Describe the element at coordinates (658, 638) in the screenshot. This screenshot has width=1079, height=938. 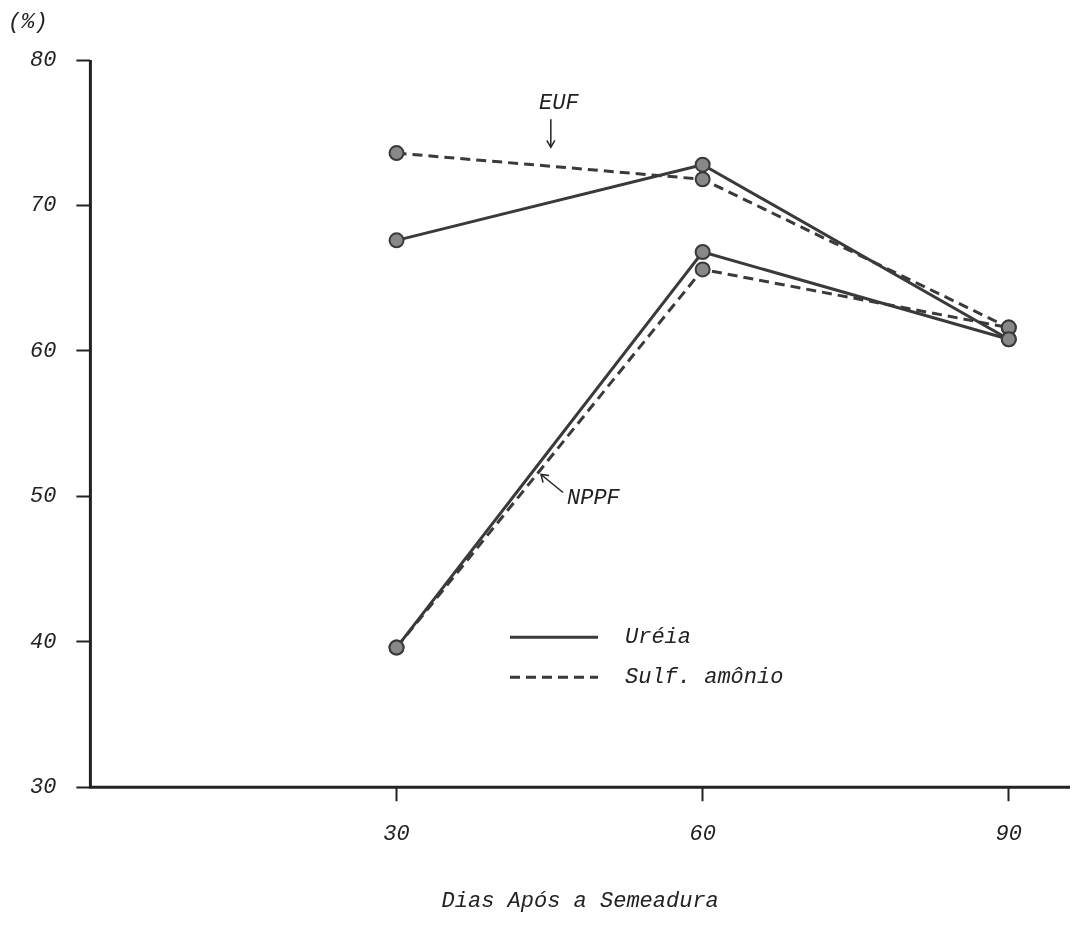
I see `legend-label: Uréia` at that location.